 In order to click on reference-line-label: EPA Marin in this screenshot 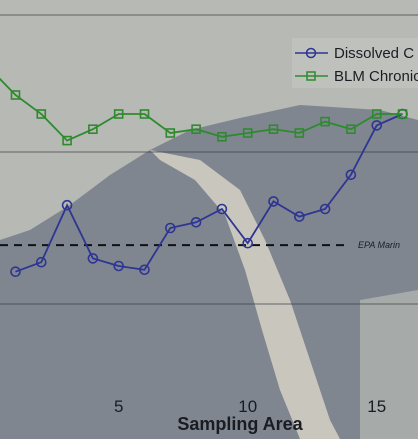, I will do `click(379, 245)`.